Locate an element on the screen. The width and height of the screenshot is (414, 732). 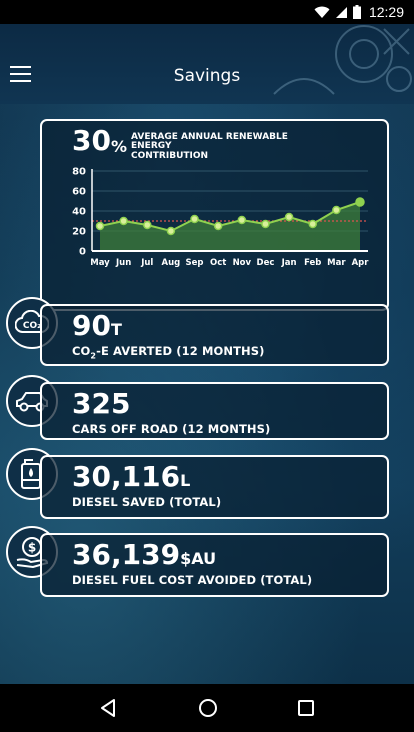
co2-averted-card: 90T CO2-E AVERTED (12 MONTHS) is located at coordinates (214, 335).